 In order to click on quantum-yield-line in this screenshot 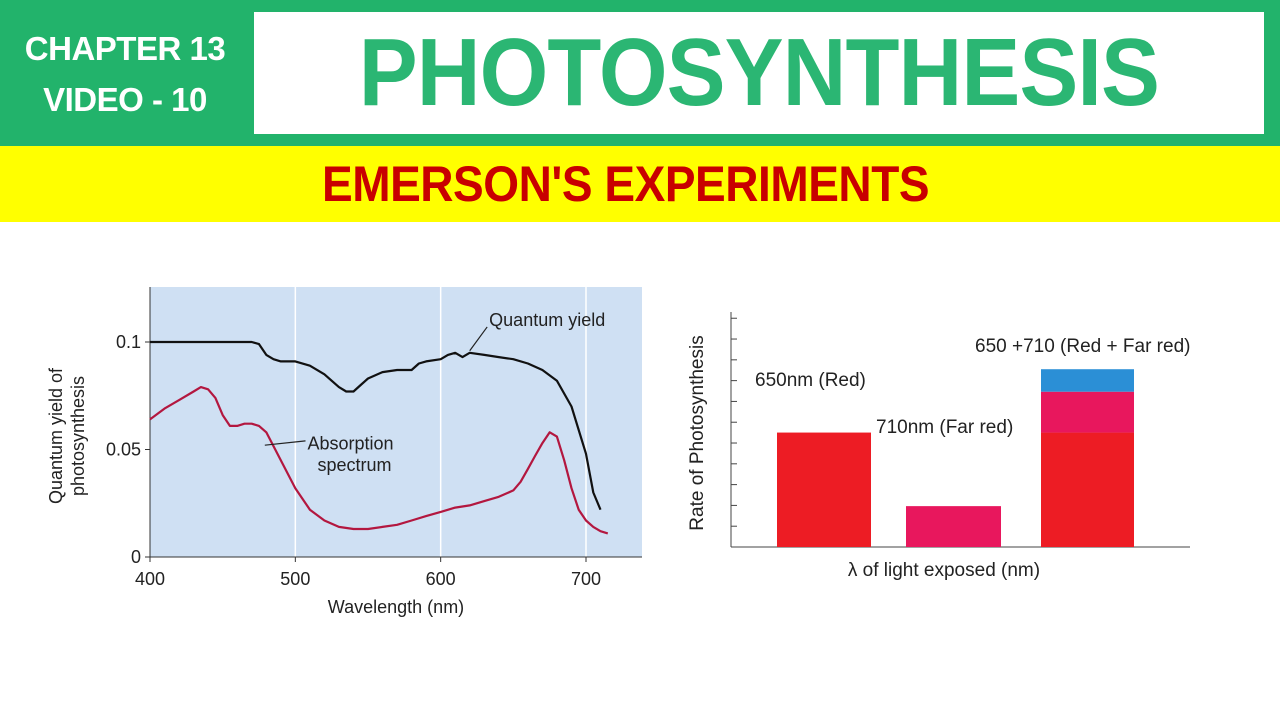, I will do `click(376, 425)`.